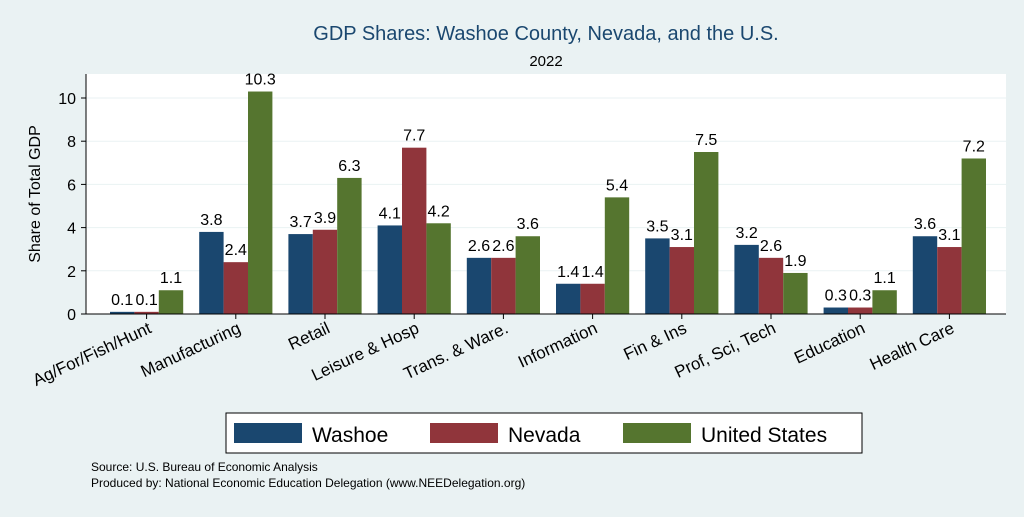 The width and height of the screenshot is (1024, 517). I want to click on y-tick-label: 0, so click(71, 315).